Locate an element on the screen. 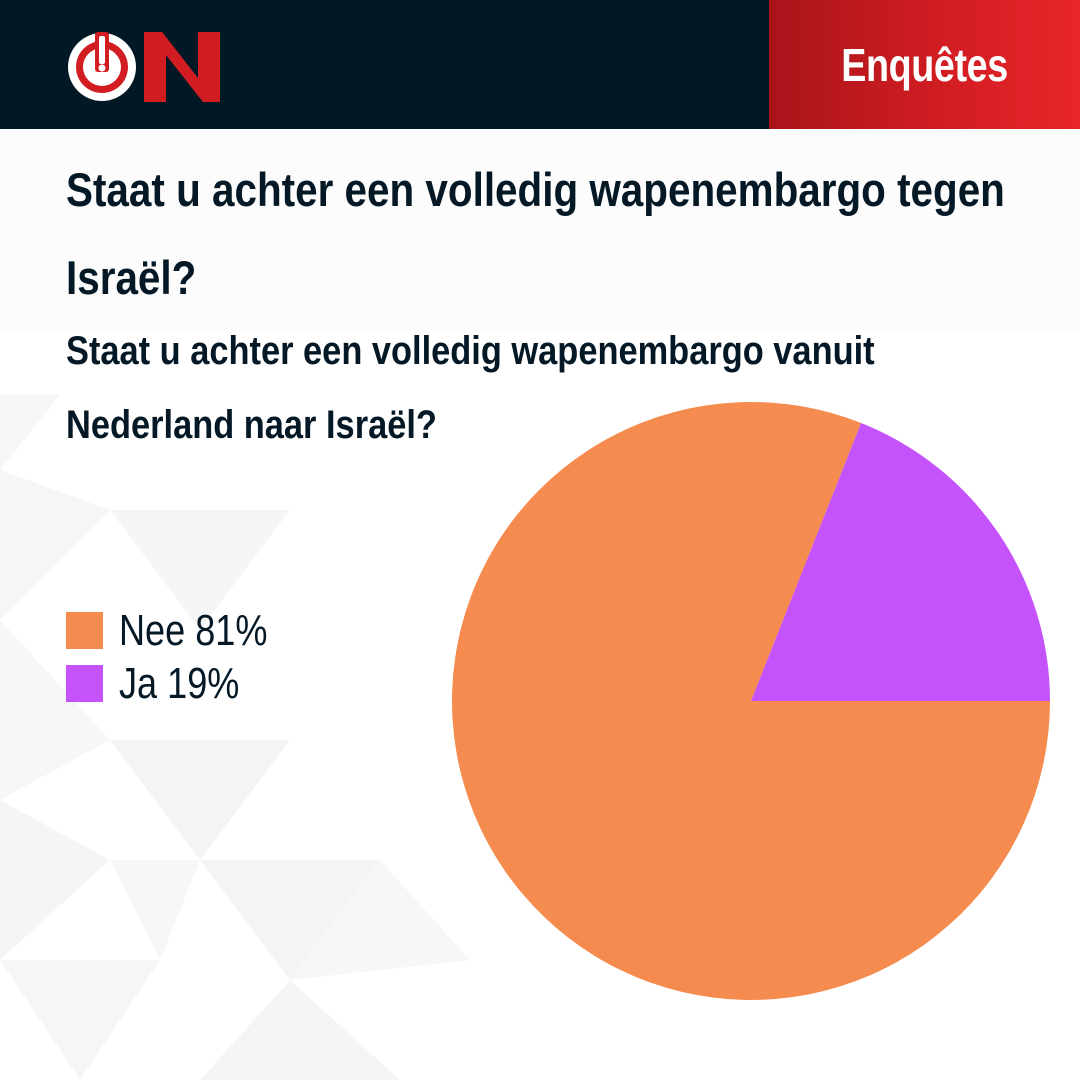  legend-swatch-nee is located at coordinates (84, 630).